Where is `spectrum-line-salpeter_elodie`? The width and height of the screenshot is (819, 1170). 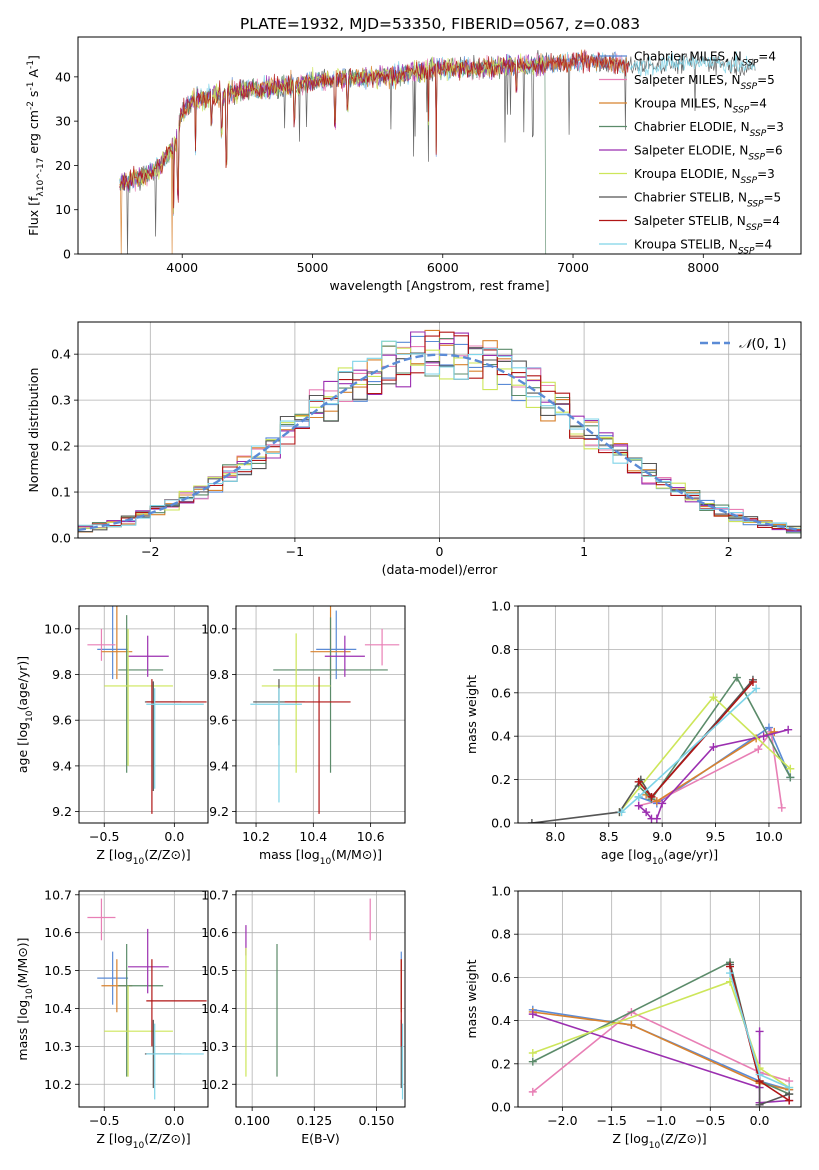
spectrum-line-salpeter_elodie is located at coordinates (332, 133).